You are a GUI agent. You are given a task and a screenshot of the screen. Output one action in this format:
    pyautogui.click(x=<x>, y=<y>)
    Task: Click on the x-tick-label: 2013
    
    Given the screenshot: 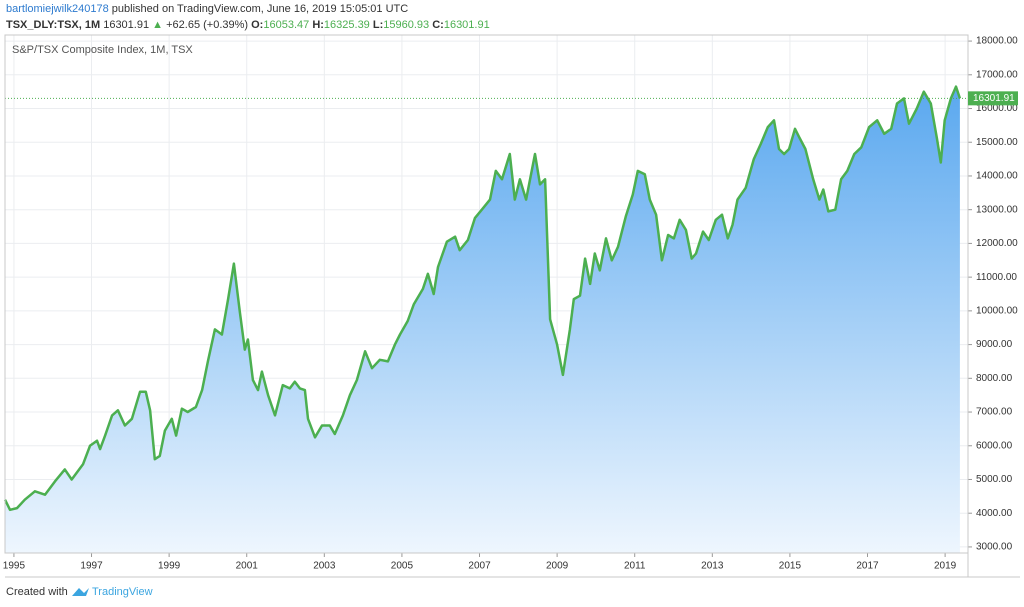 What is the action you would take?
    pyautogui.click(x=712, y=566)
    